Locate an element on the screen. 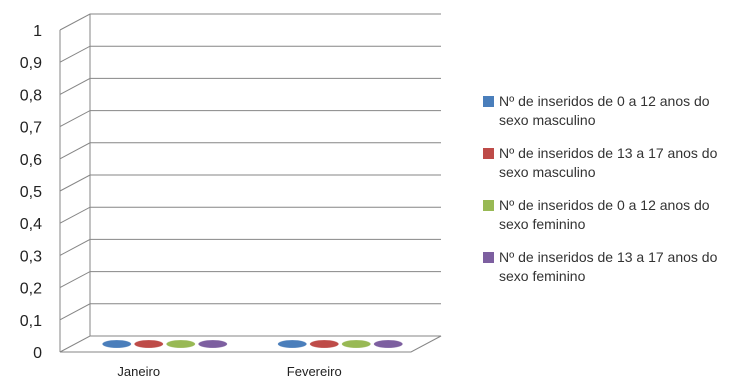 This screenshot has height=383, width=729. y-tick-label: 0,9 is located at coordinates (31, 63).